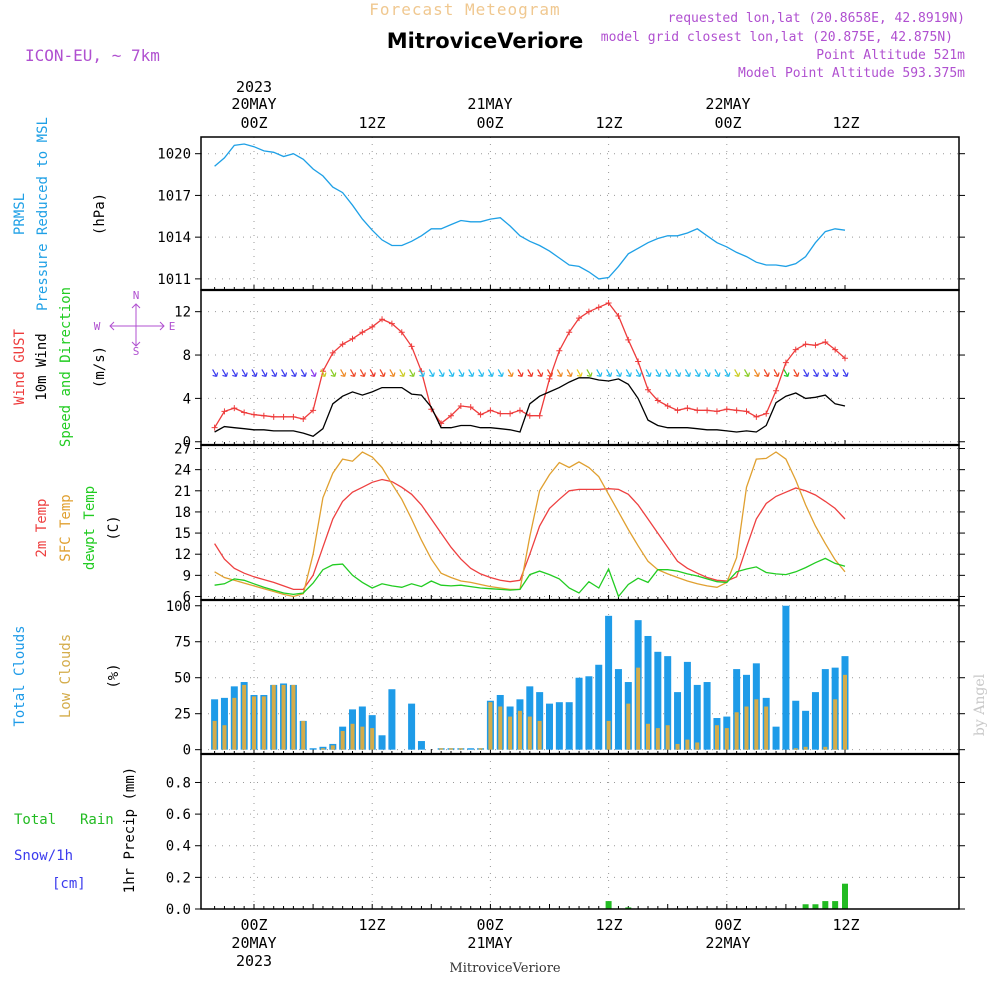  I want to click on y-tick-label: 0.8, so click(178, 783).